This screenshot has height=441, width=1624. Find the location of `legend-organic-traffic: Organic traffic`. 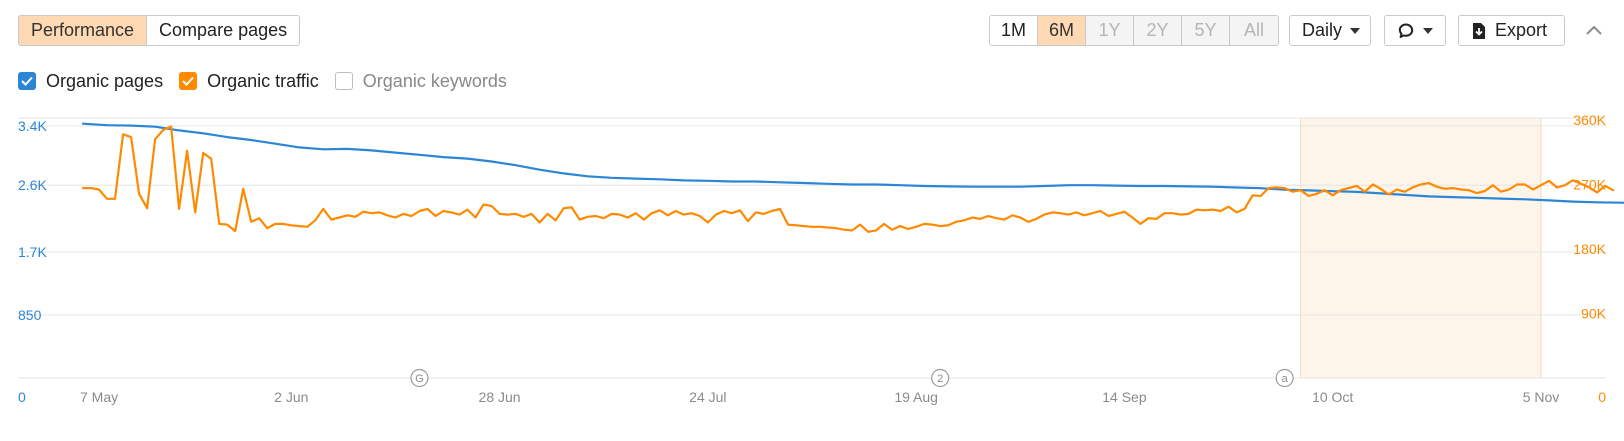

legend-organic-traffic: Organic traffic is located at coordinates (249, 81).